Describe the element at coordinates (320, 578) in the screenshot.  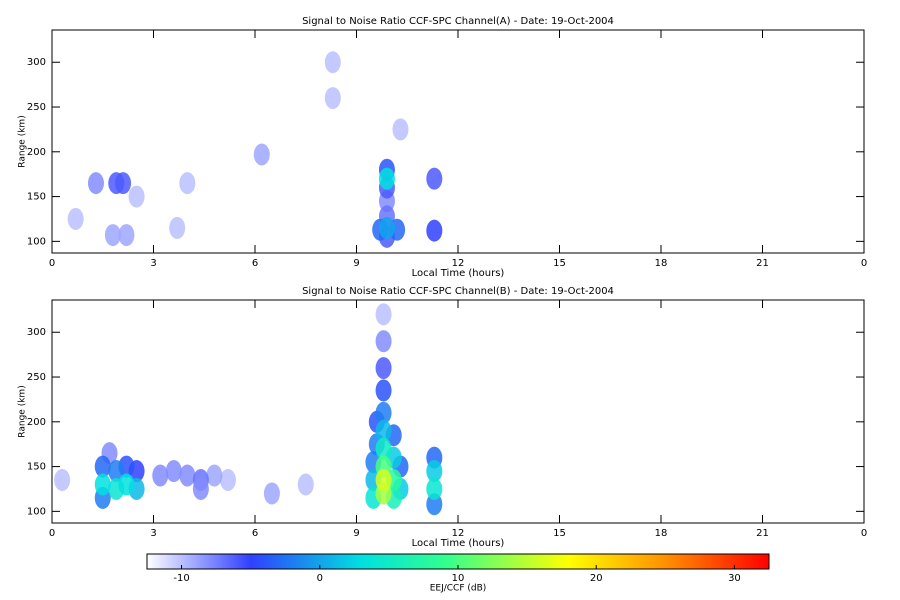
I see `colorbar-tick-label: 0` at that location.